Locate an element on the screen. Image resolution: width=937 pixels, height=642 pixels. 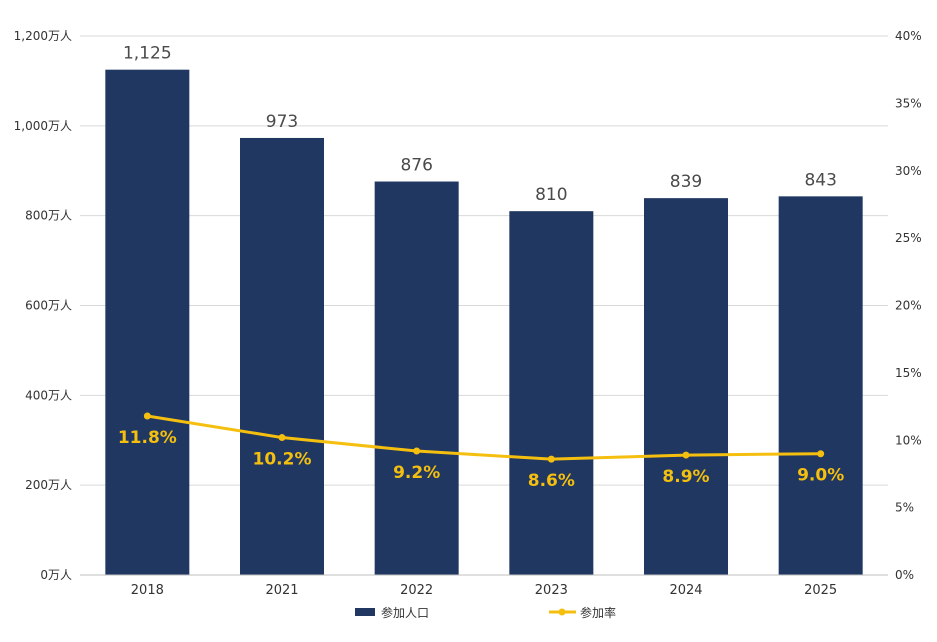
right-axis: 0% 5% 10% 15% 20% 25% 30% 35% 40% is located at coordinates (908, 305).